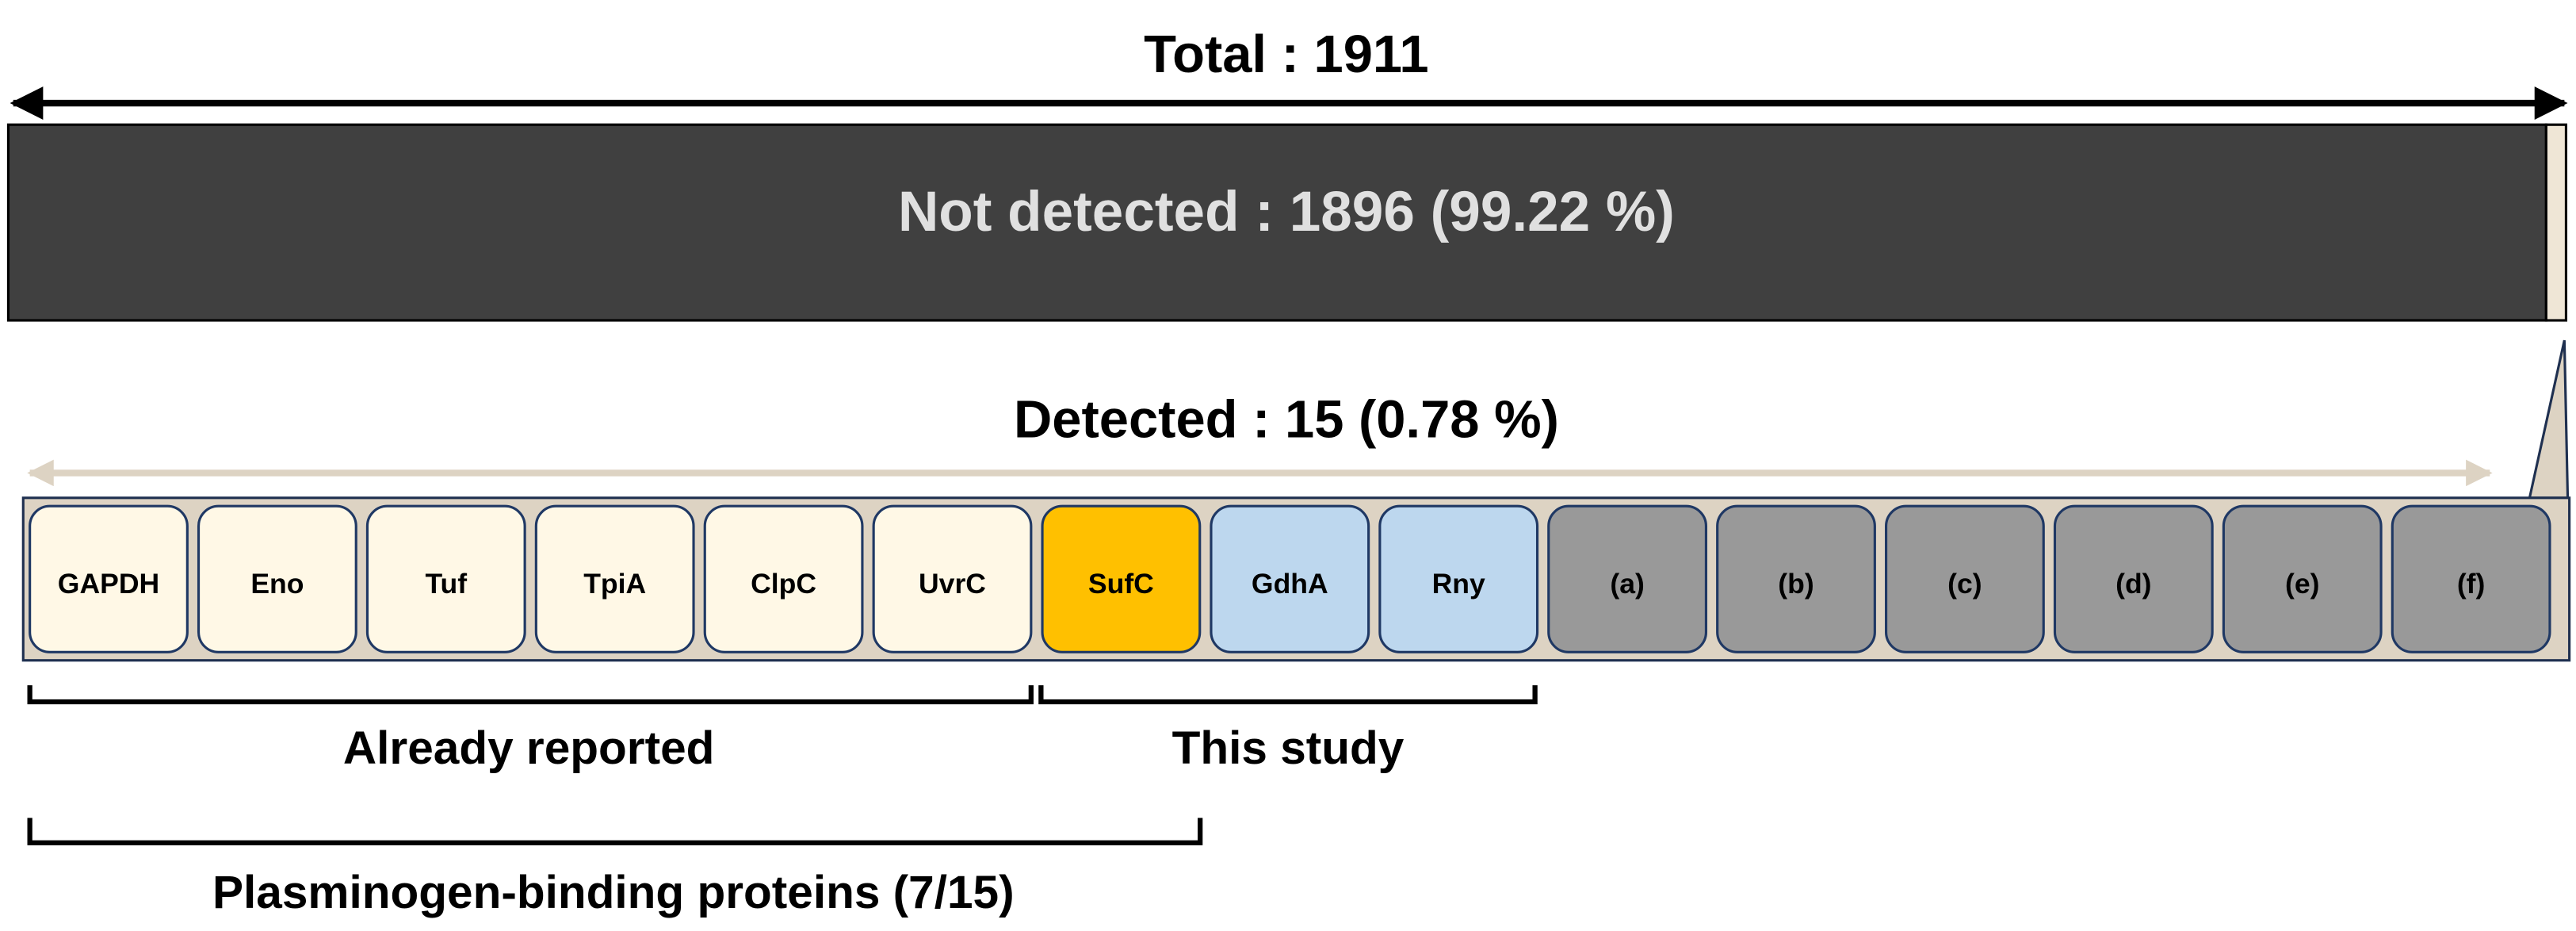 This screenshot has height=931, width=2576. Describe the element at coordinates (1964, 584) in the screenshot. I see `protein-label: (c)` at that location.